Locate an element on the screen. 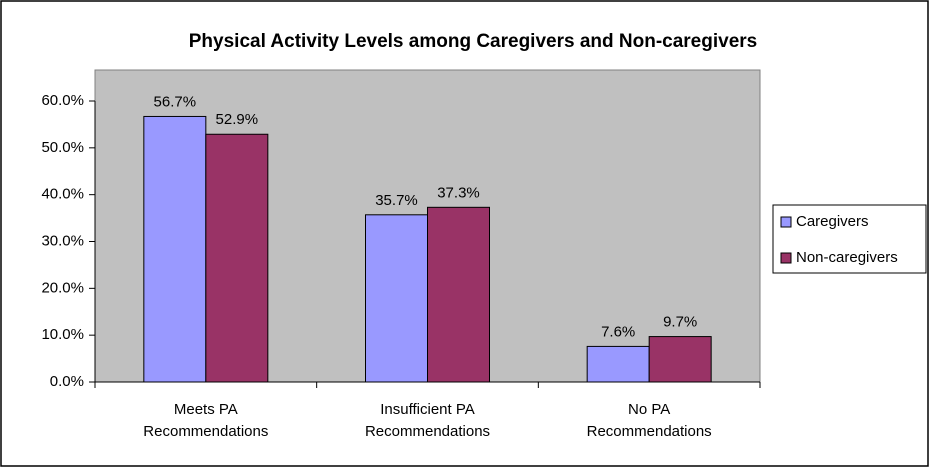 Image resolution: width=930 pixels, height=468 pixels. legend-label: Caregivers is located at coordinates (832, 221).